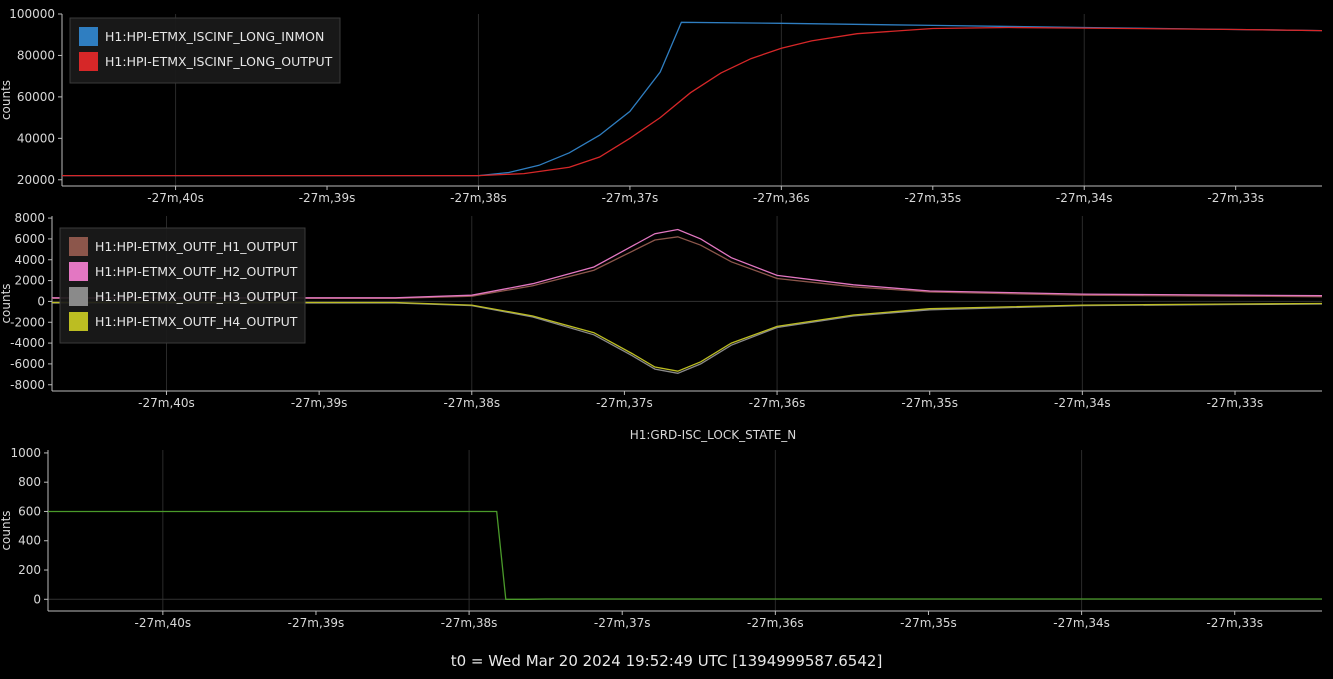 The height and width of the screenshot is (679, 1333). Describe the element at coordinates (27, 385) in the screenshot. I see `y-tick-label: -8000` at that location.